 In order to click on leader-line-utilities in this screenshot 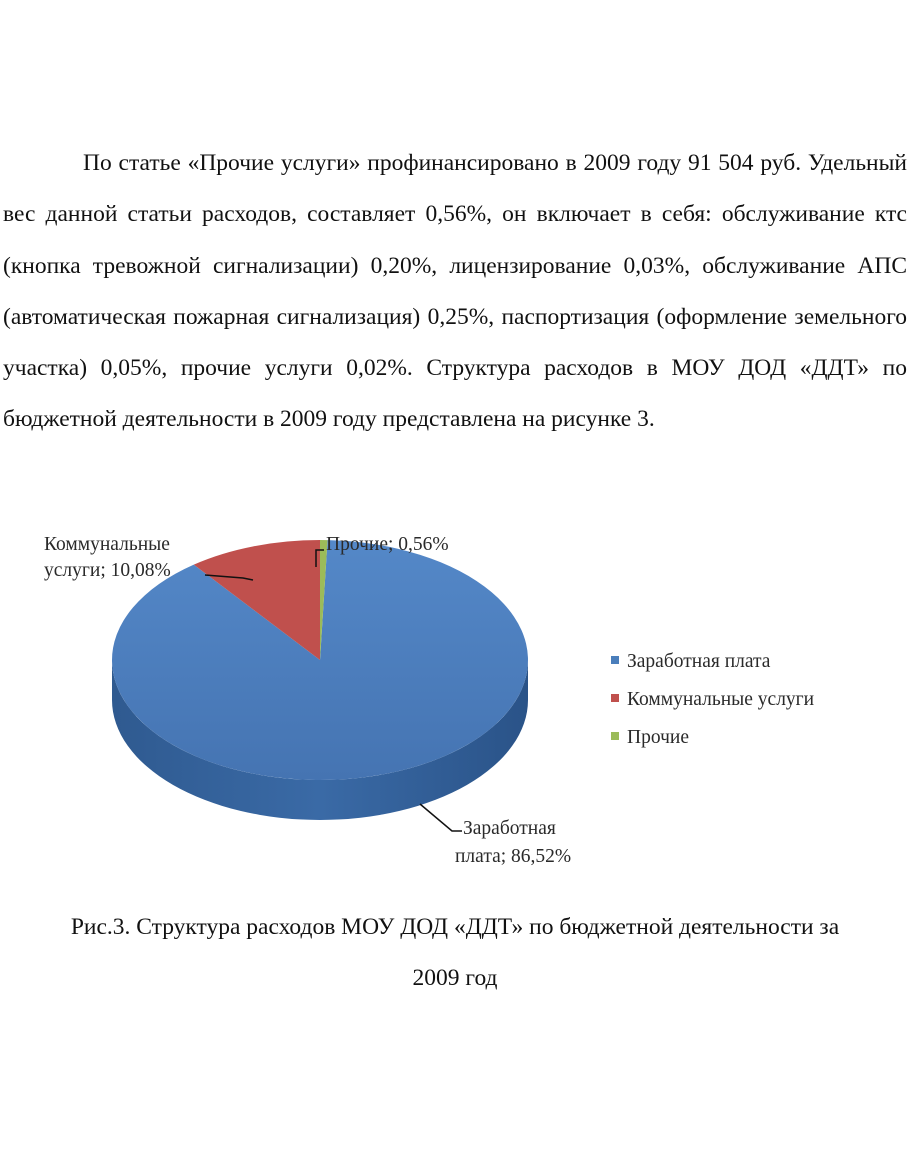, I will do `click(229, 577)`.